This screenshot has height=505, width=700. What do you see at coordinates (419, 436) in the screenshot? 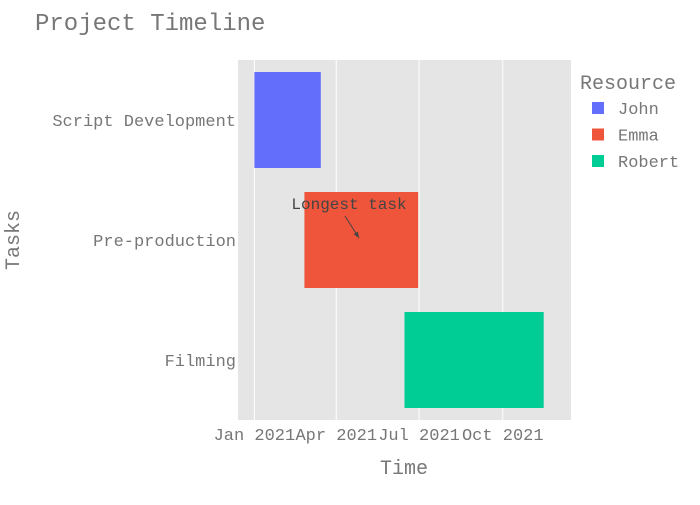
I see `x-tick-label: Jul 2021` at bounding box center [419, 436].